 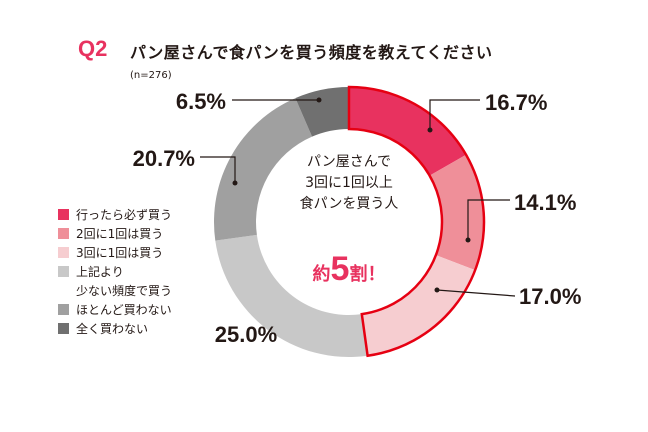 I want to click on legend-item: 上記より, so click(x=115, y=271).